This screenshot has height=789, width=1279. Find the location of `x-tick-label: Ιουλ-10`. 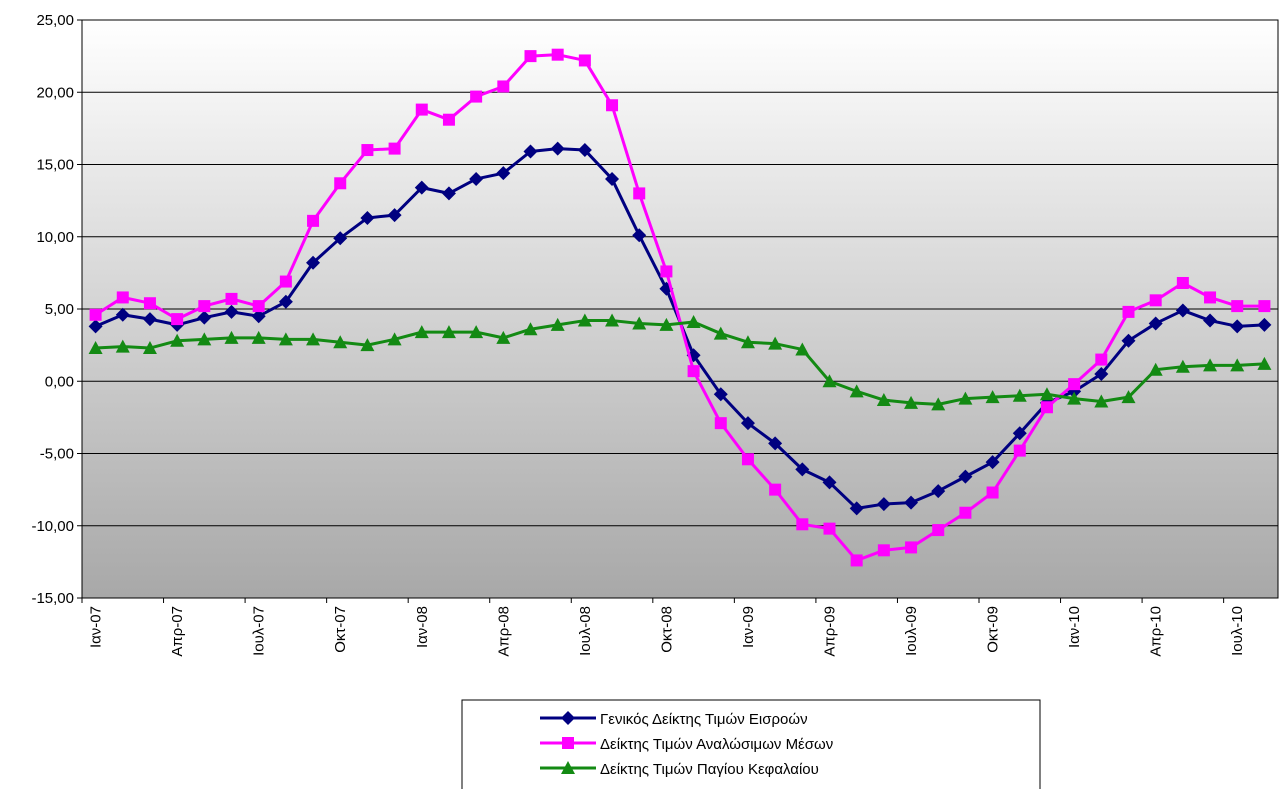

x-tick-label: Ιουλ-10 is located at coordinates (1237, 631).